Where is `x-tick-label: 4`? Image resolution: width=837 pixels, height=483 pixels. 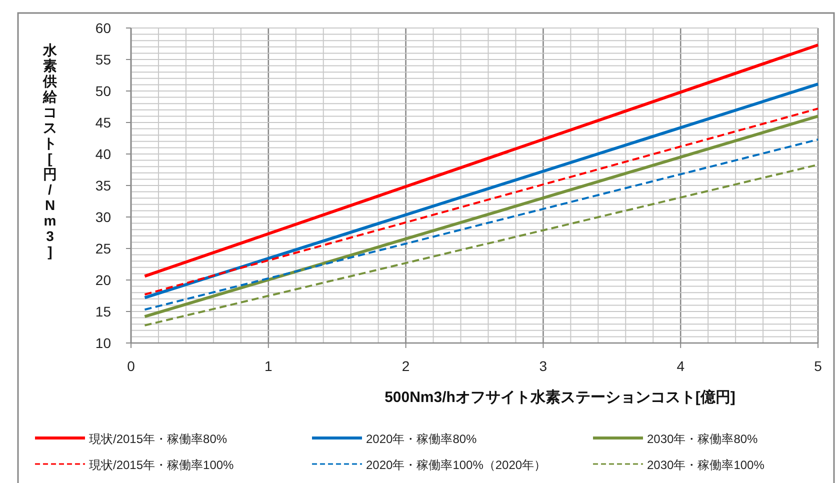
x-tick-label: 4 is located at coordinates (680, 366).